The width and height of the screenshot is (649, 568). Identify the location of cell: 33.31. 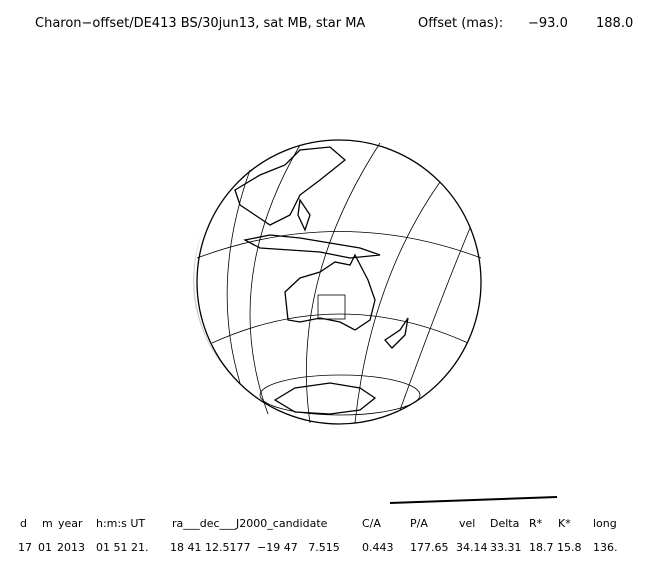
(506, 547).